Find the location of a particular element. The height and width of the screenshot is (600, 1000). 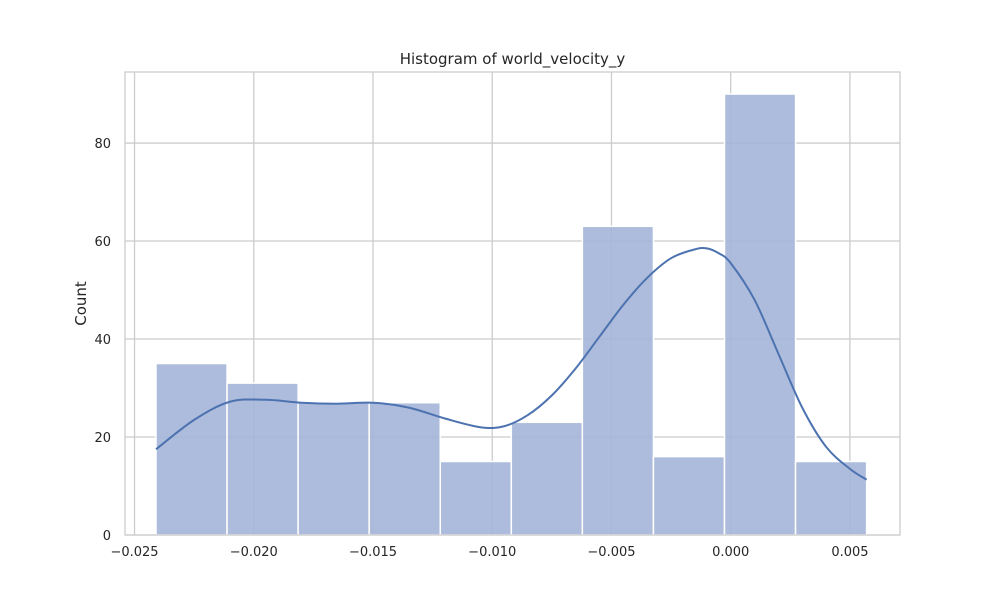

y-tick-label: 20 is located at coordinates (102, 438).